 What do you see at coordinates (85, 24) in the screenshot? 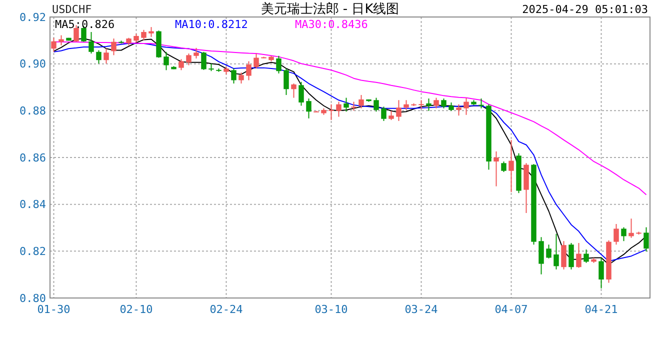
I see `series-label: MA5:0.826` at bounding box center [85, 24].